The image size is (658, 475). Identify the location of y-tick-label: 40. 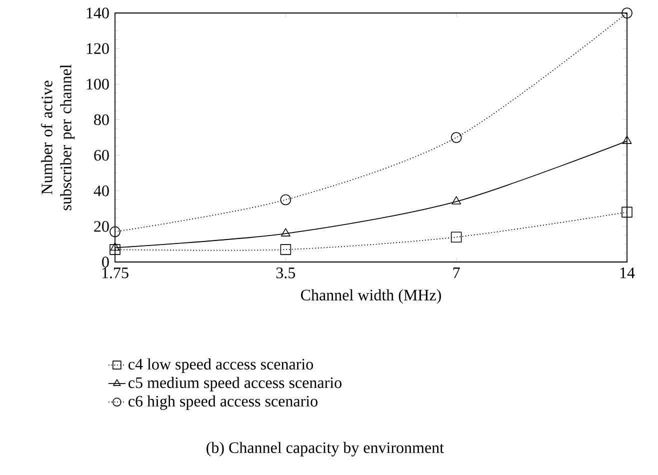
(101, 190).